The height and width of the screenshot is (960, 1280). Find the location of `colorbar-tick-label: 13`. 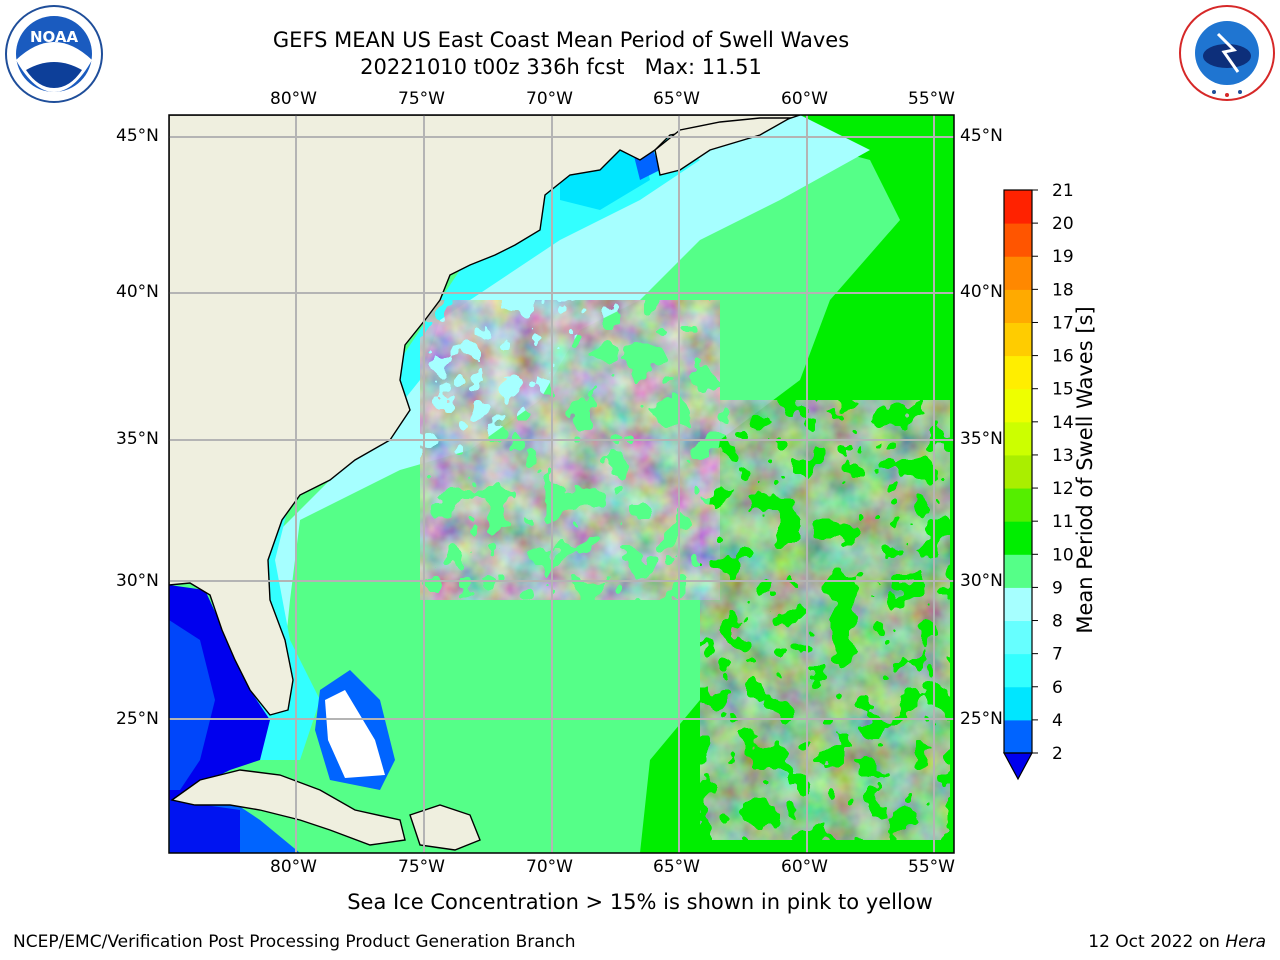

colorbar-tick-label: 13 is located at coordinates (1063, 456).